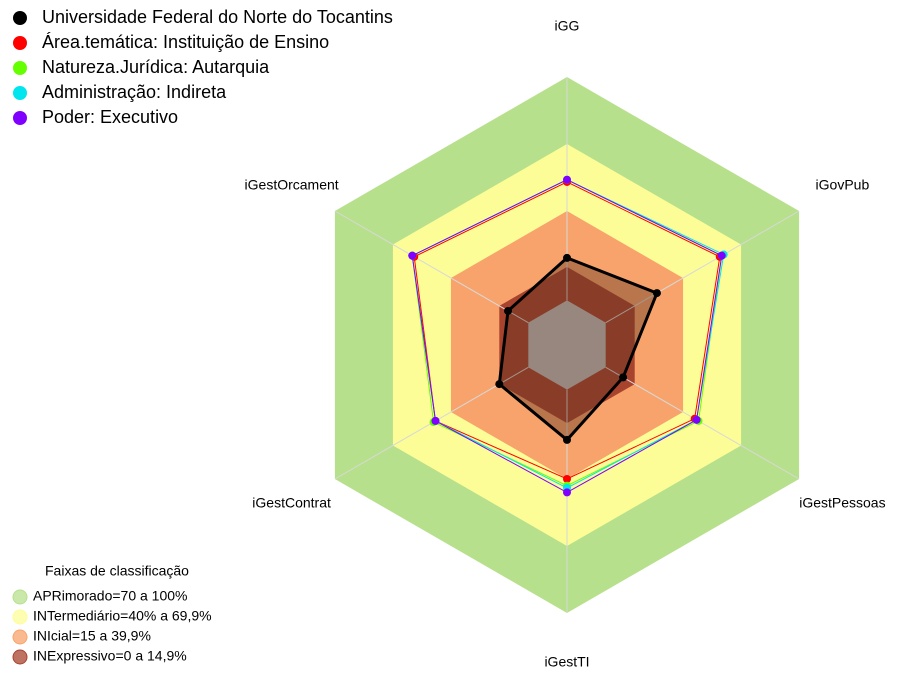  I want to click on legend-label: Poder: Executivo, so click(110, 117).